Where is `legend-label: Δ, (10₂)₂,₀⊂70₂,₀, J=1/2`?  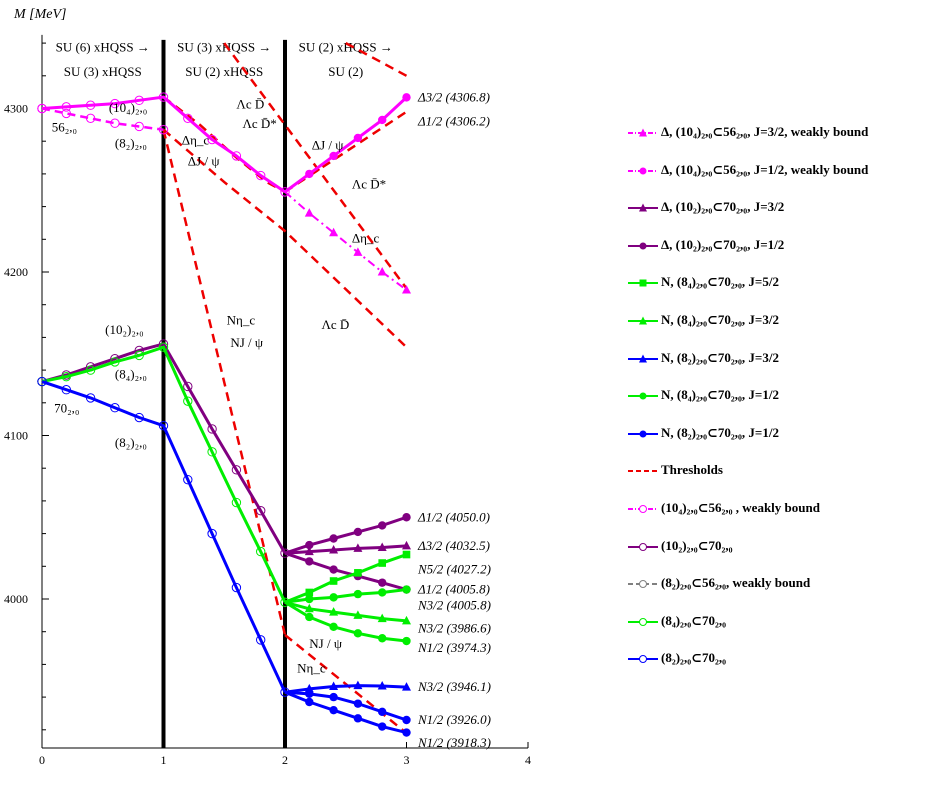 legend-label: Δ, (10₂)₂,₀⊂70₂,₀, J=1/2 is located at coordinates (723, 244).